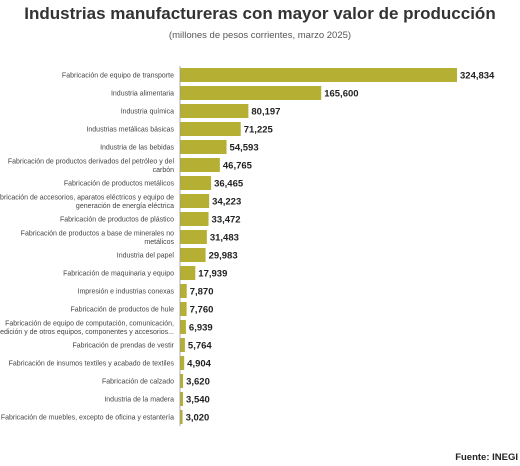 Image resolution: width=520 pixels, height=466 pixels. I want to click on data-label: 5,764, so click(200, 346).